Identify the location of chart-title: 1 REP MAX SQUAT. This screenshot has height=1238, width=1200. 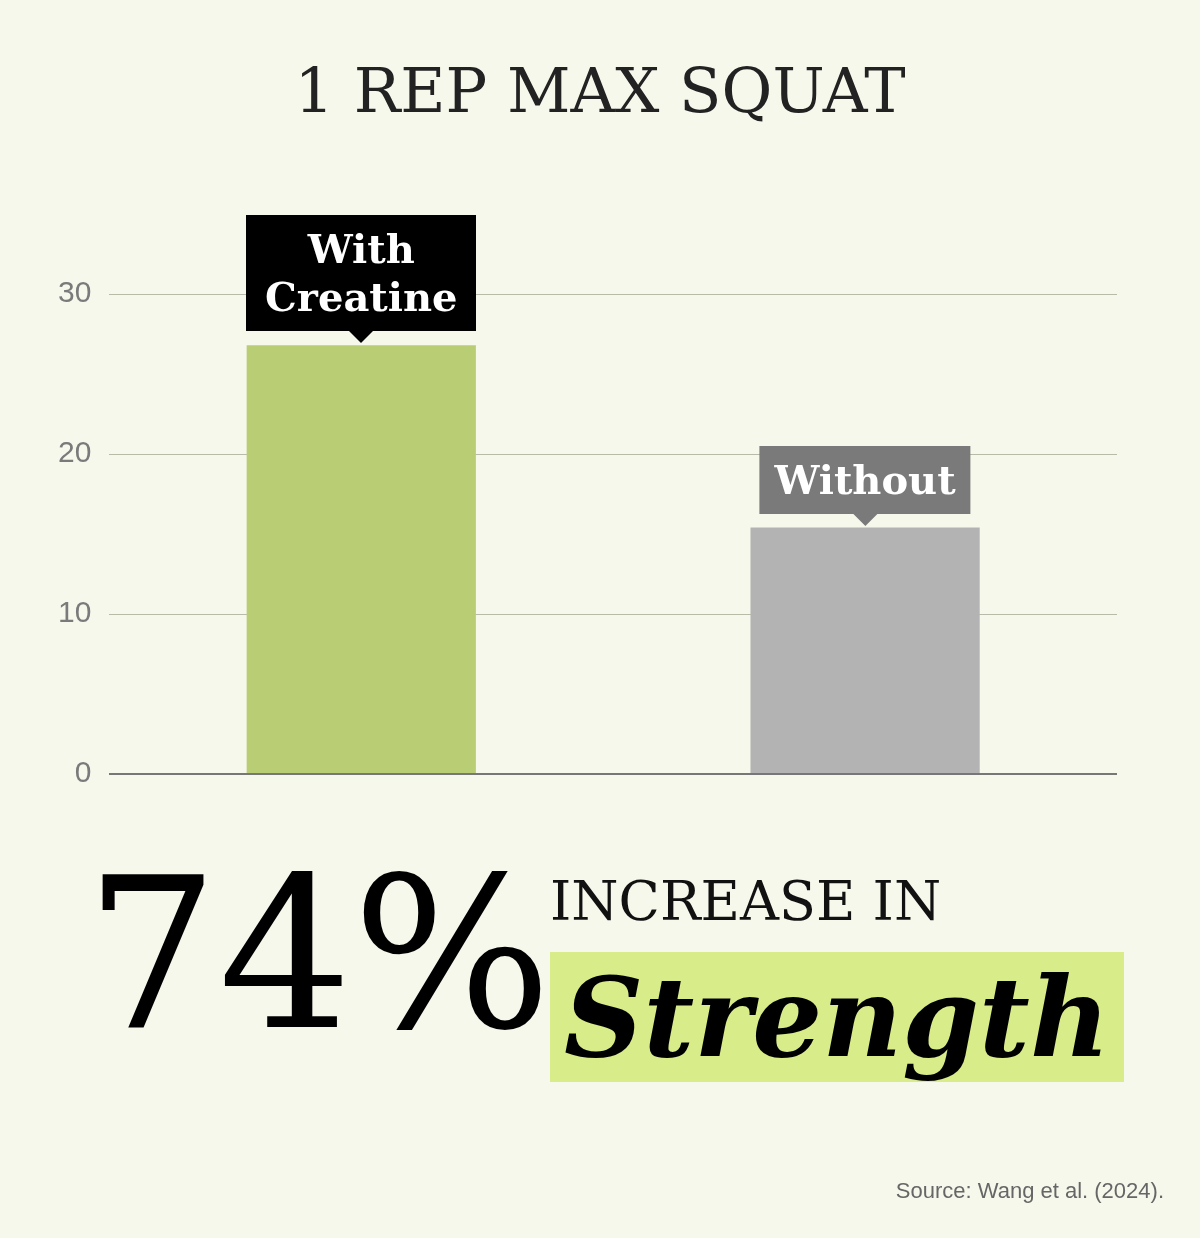
(600, 90).